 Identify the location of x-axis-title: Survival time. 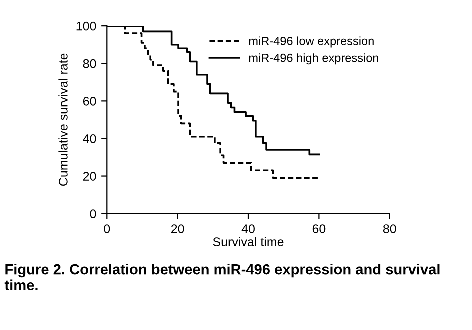
(248, 241).